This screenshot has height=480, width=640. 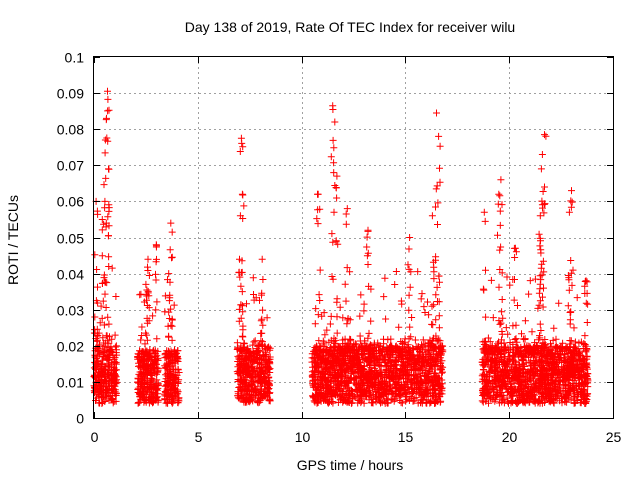 I want to click on x-tick-label: 15, so click(x=406, y=437).